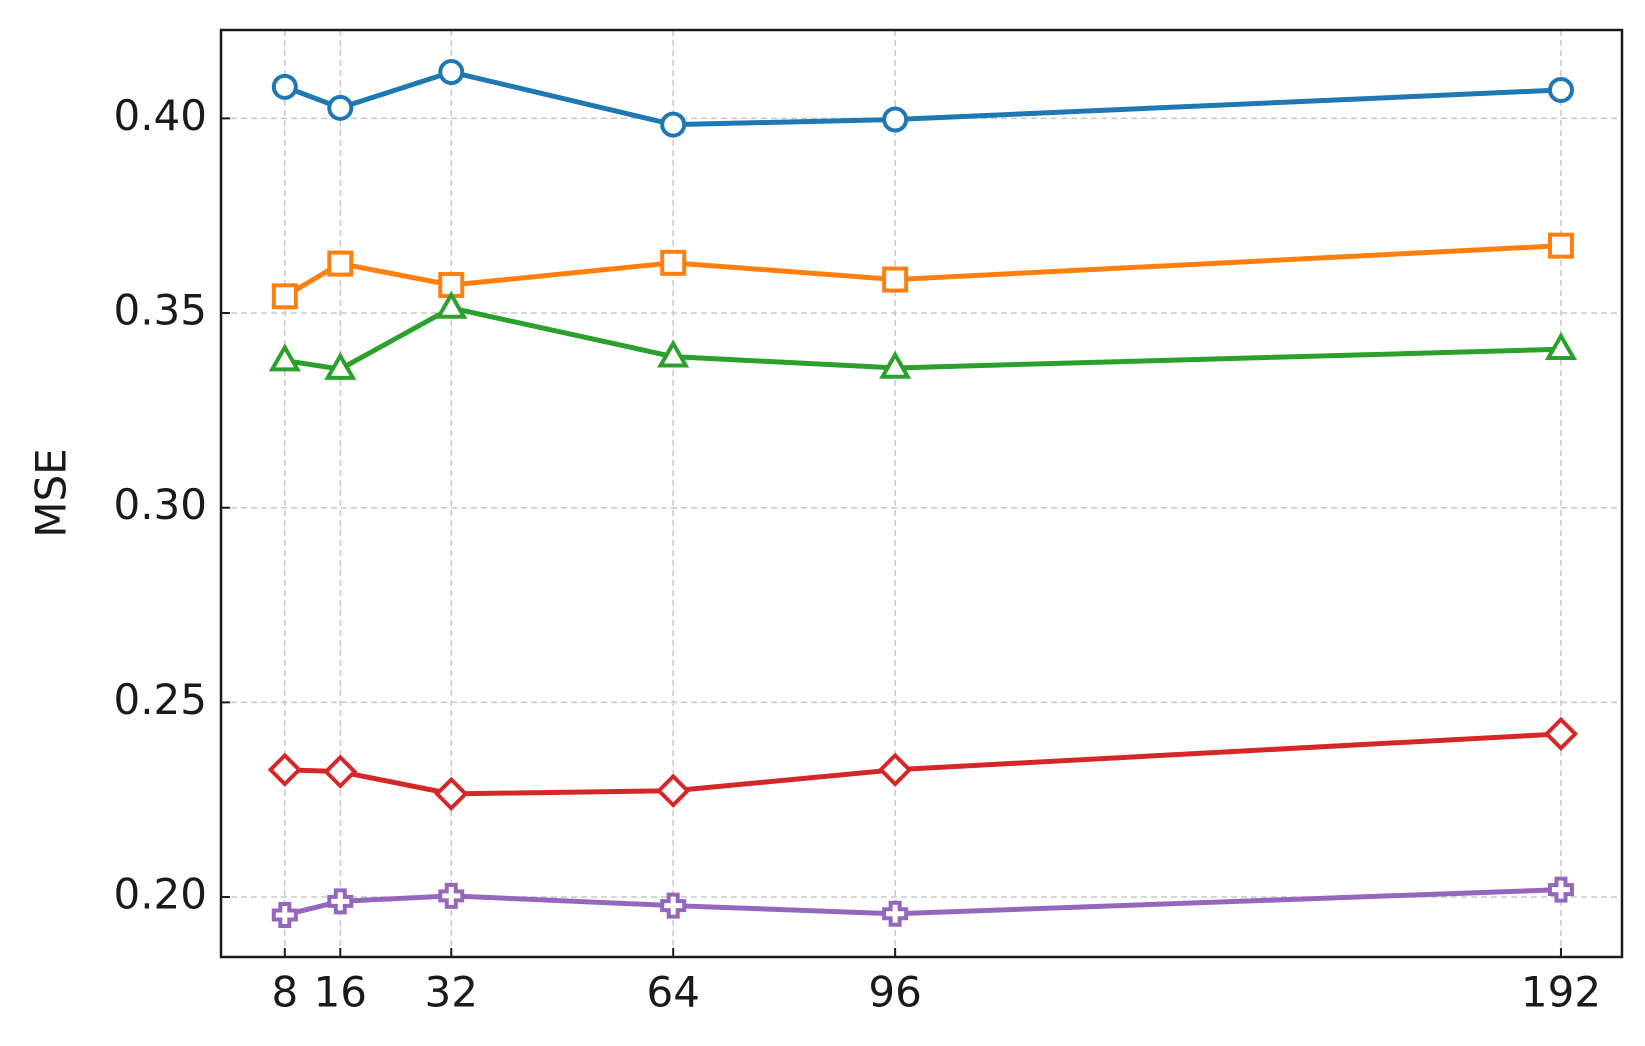 Image resolution: width=1645 pixels, height=1046 pixels. I want to click on x-tick-label: 16, so click(340, 992).